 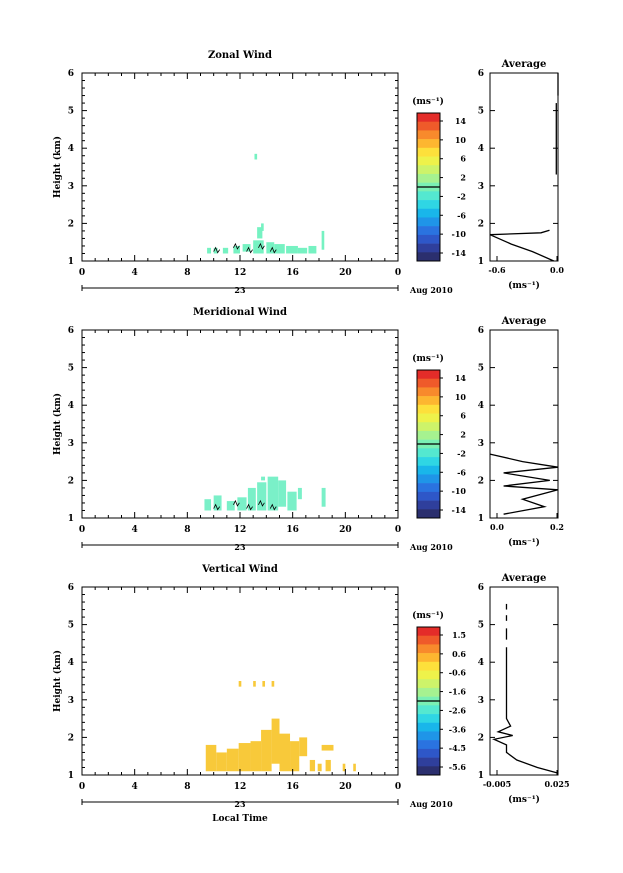 I want to click on panel-title: Vertical Wind, so click(x=239, y=569).